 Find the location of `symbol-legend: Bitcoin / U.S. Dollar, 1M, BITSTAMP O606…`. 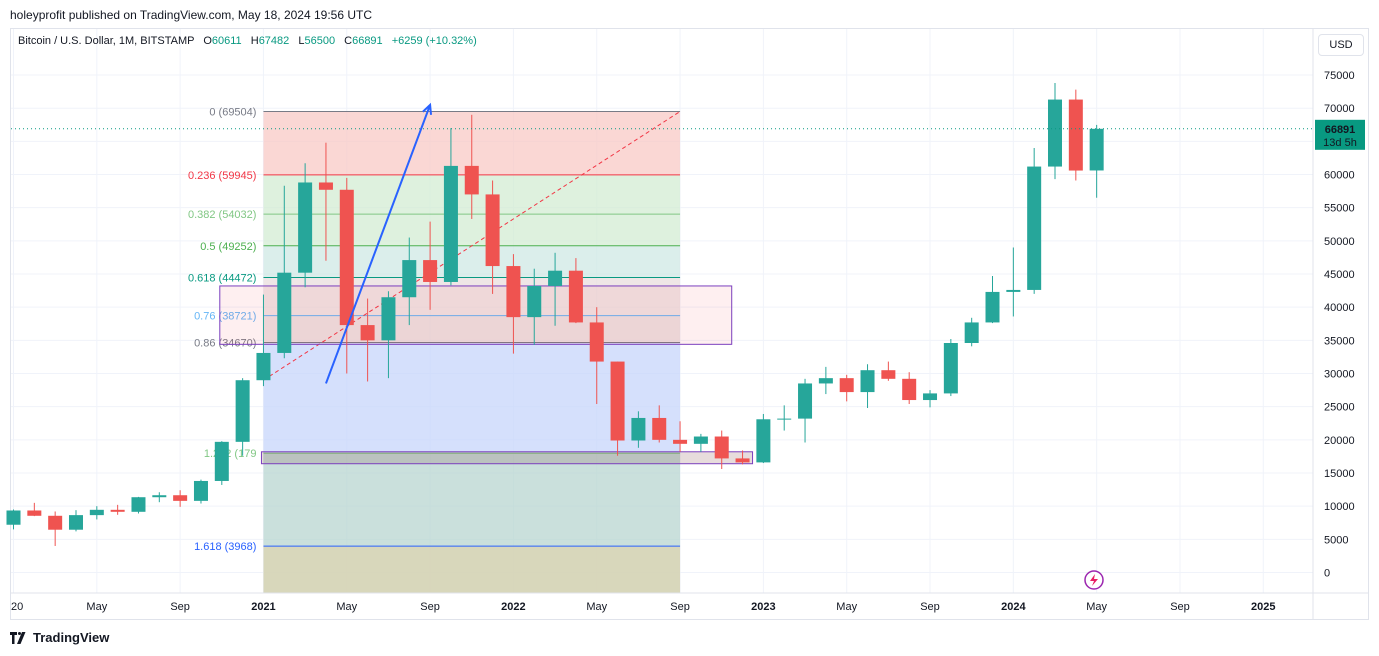

symbol-legend: Bitcoin / U.S. Dollar, 1M, BITSTAMP O606… is located at coordinates (247, 41).